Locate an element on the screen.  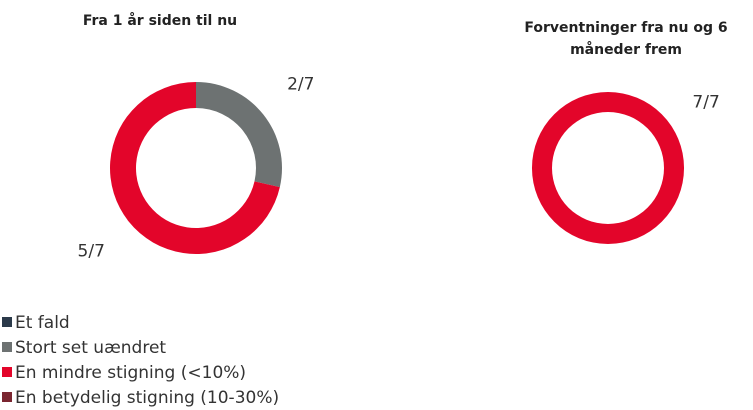
legend-label: Stort set uændret is located at coordinates (90, 348).